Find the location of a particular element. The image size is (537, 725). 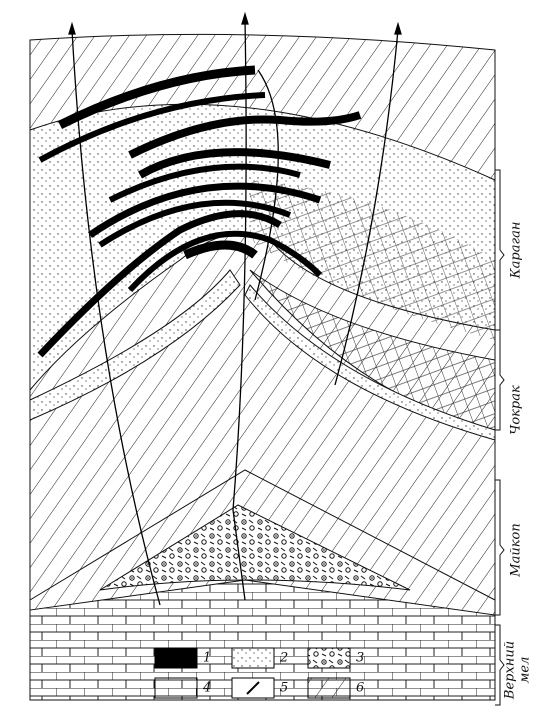

legend-label: 2 is located at coordinates (283, 658).